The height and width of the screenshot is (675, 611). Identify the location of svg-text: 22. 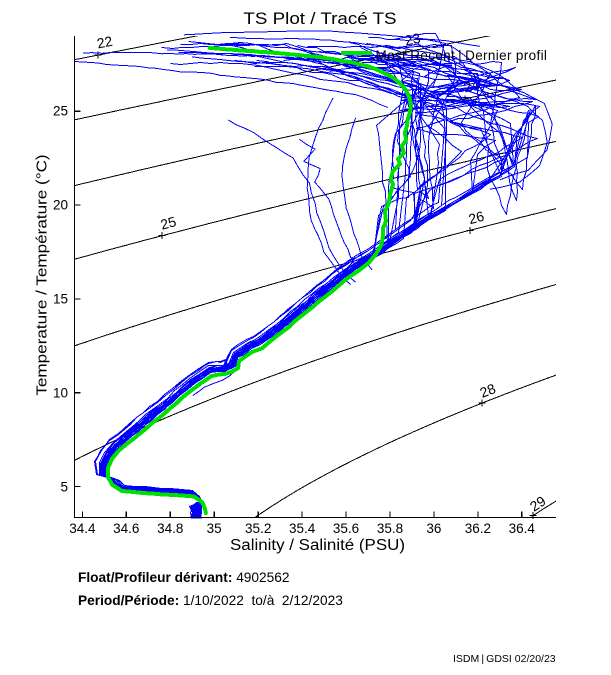
(104, 42).